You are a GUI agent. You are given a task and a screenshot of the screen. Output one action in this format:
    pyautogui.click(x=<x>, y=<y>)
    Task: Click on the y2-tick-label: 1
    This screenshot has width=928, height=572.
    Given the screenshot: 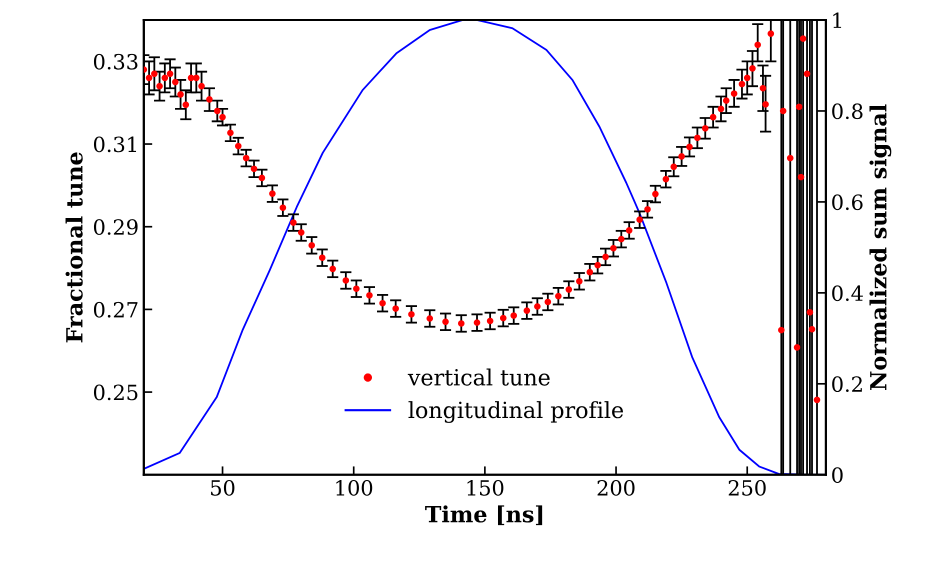 What is the action you would take?
    pyautogui.click(x=837, y=20)
    